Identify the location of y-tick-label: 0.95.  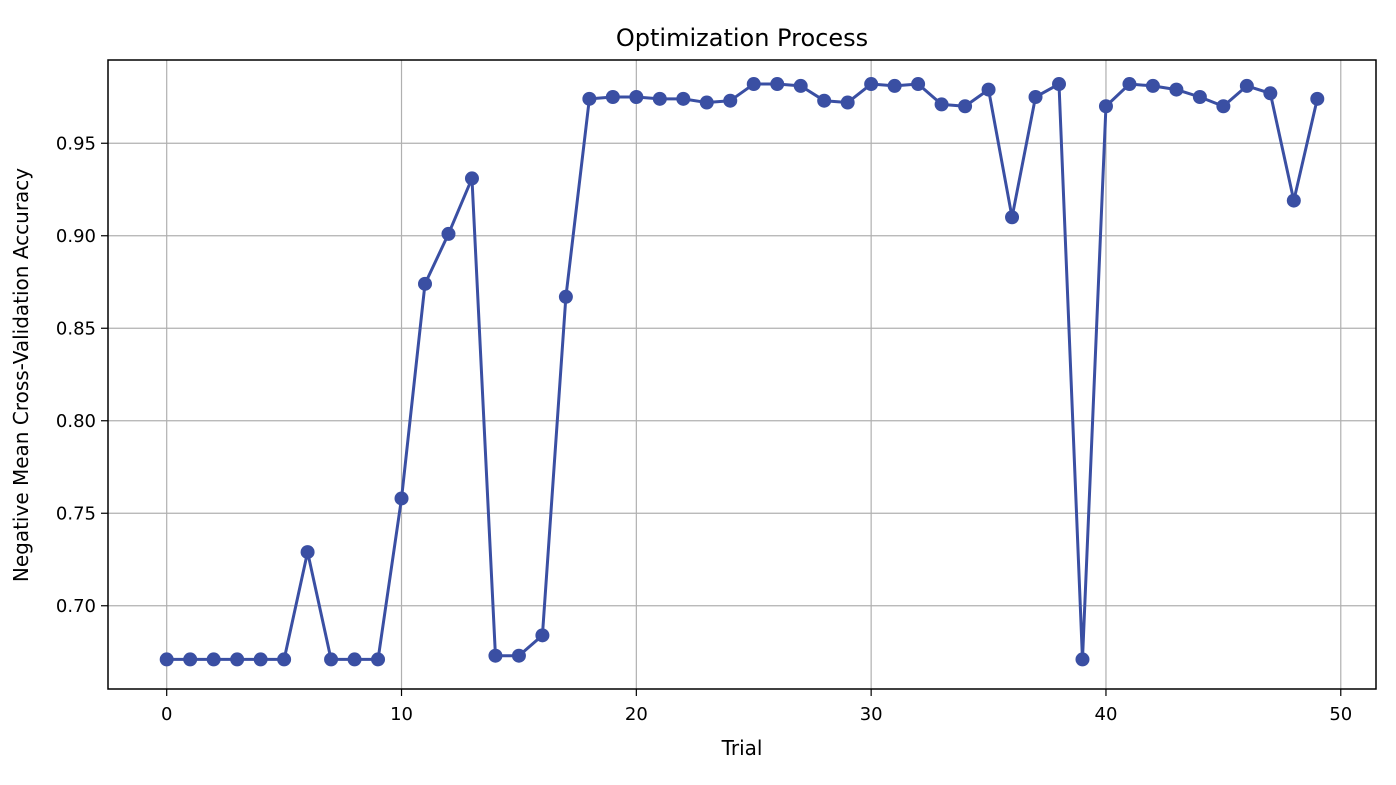
(76, 143).